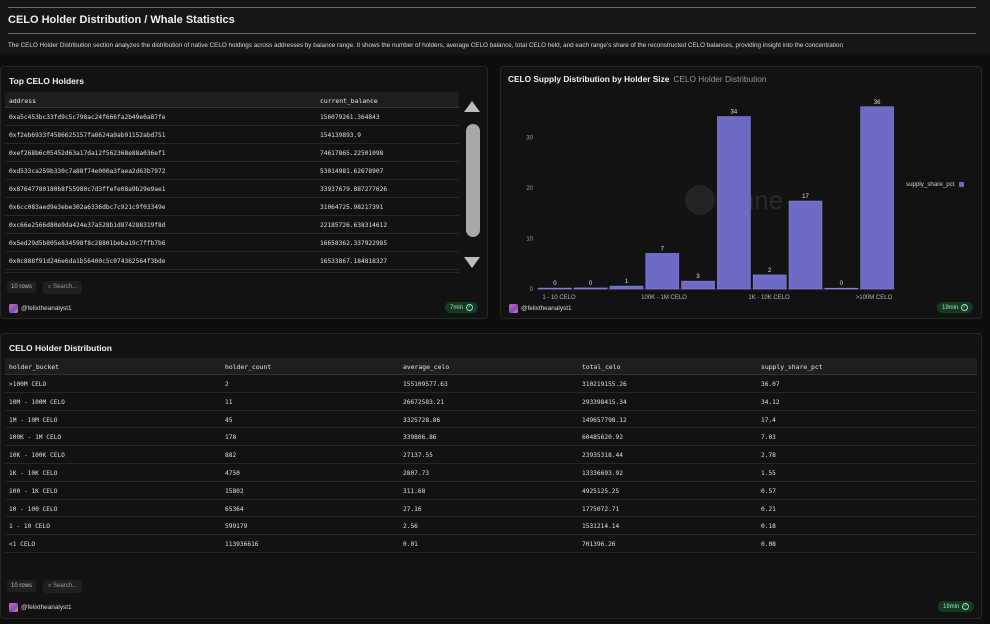 The height and width of the screenshot is (624, 990). Describe the element at coordinates (410, 545) in the screenshot. I see `average-celo-cell: 0.01` at that location.